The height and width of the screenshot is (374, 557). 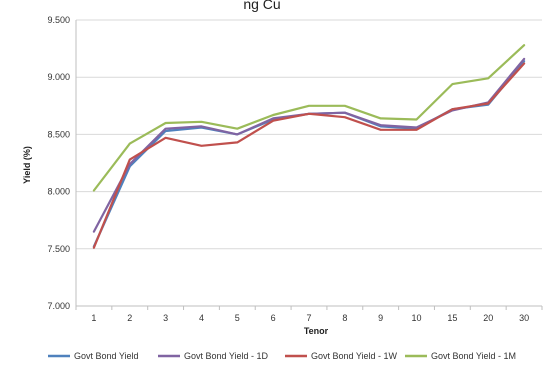 What do you see at coordinates (273, 318) in the screenshot?
I see `x-tick-label: 6` at bounding box center [273, 318].